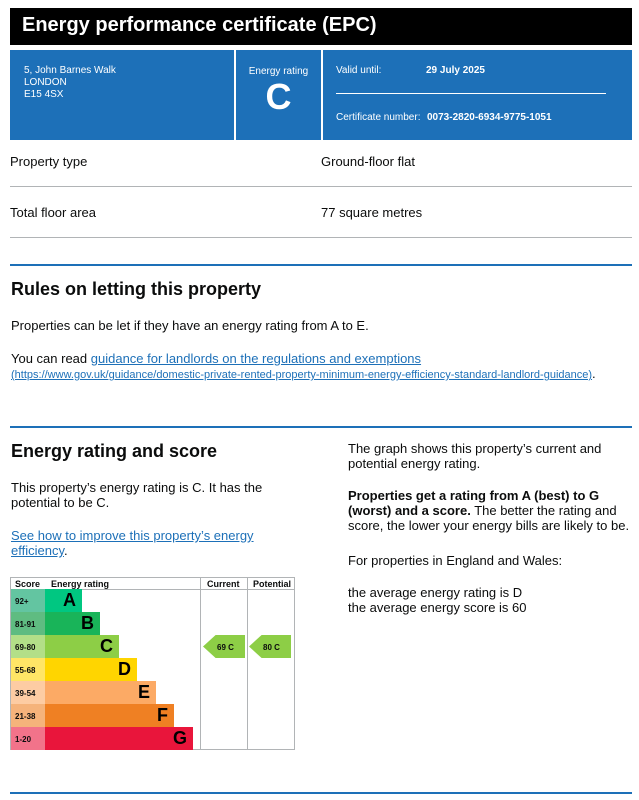 This screenshot has width=639, height=800. Describe the element at coordinates (45, 82) in the screenshot. I see `address-line2: LONDON` at that location.